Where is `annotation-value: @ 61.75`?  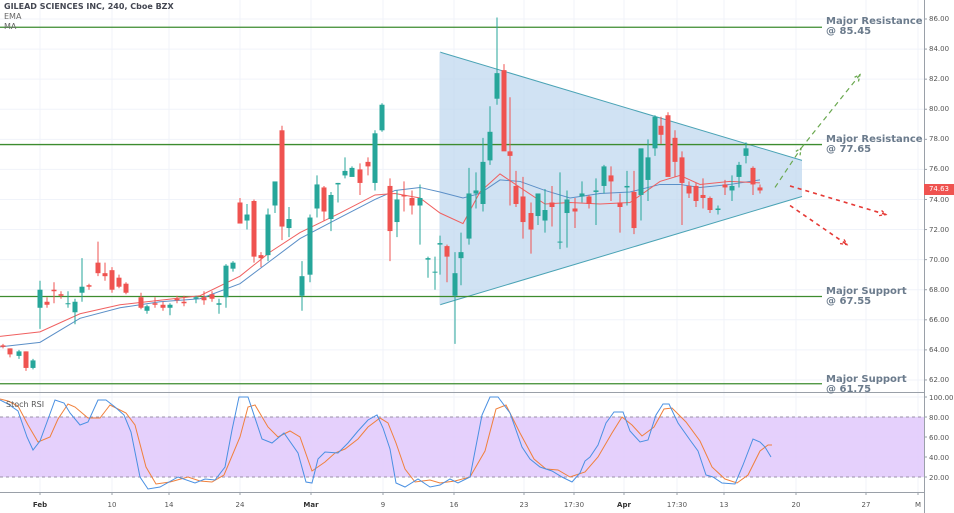 annotation-value: @ 61.75 is located at coordinates (849, 389).